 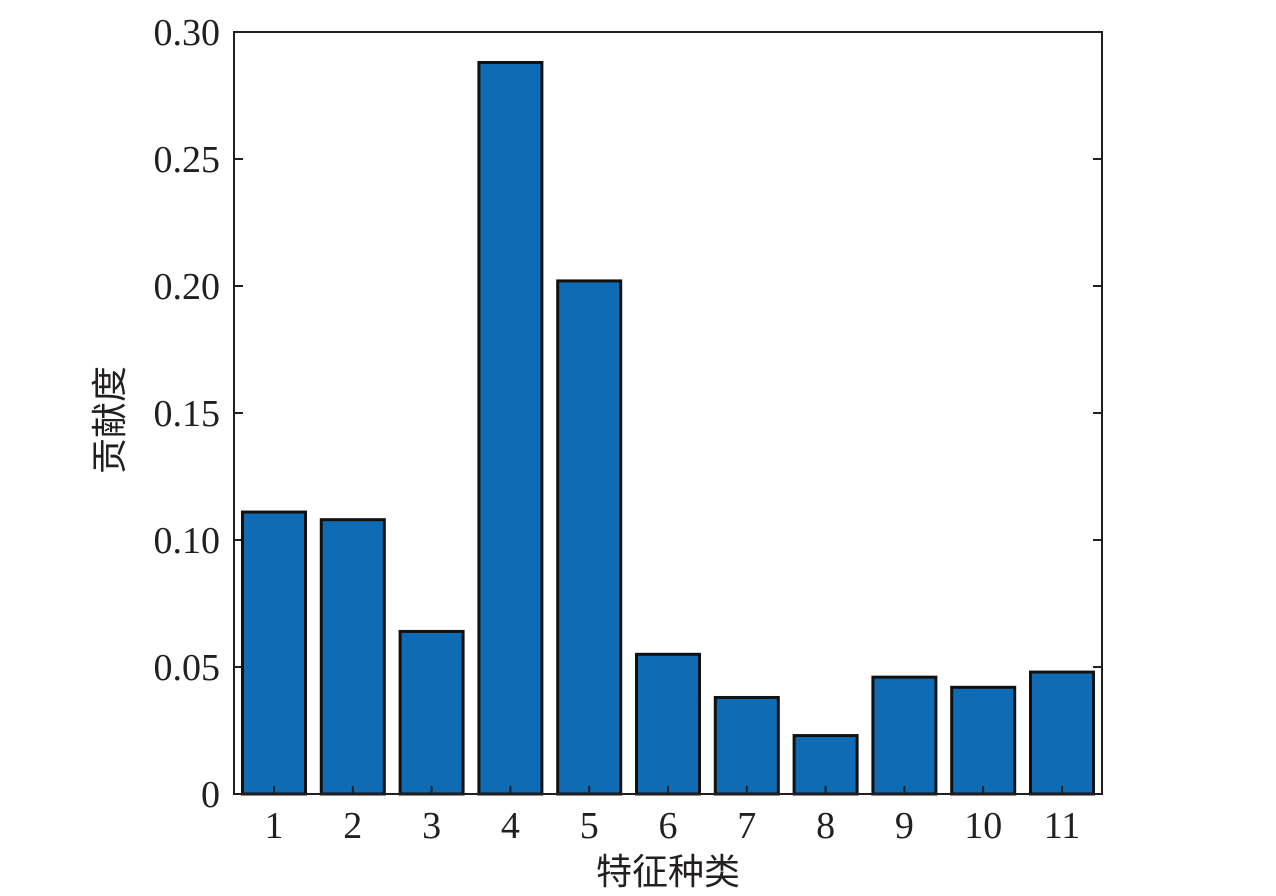 What do you see at coordinates (352, 826) in the screenshot?
I see `x-tick-label: 2` at bounding box center [352, 826].